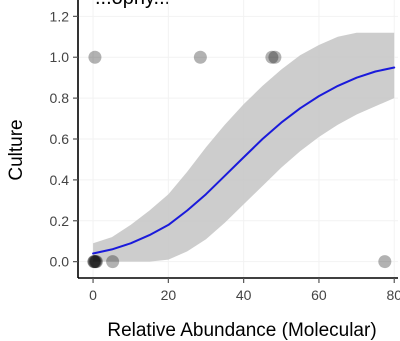  Describe the element at coordinates (60, 262) in the screenshot. I see `y-tick-label-0: 0.0` at that location.